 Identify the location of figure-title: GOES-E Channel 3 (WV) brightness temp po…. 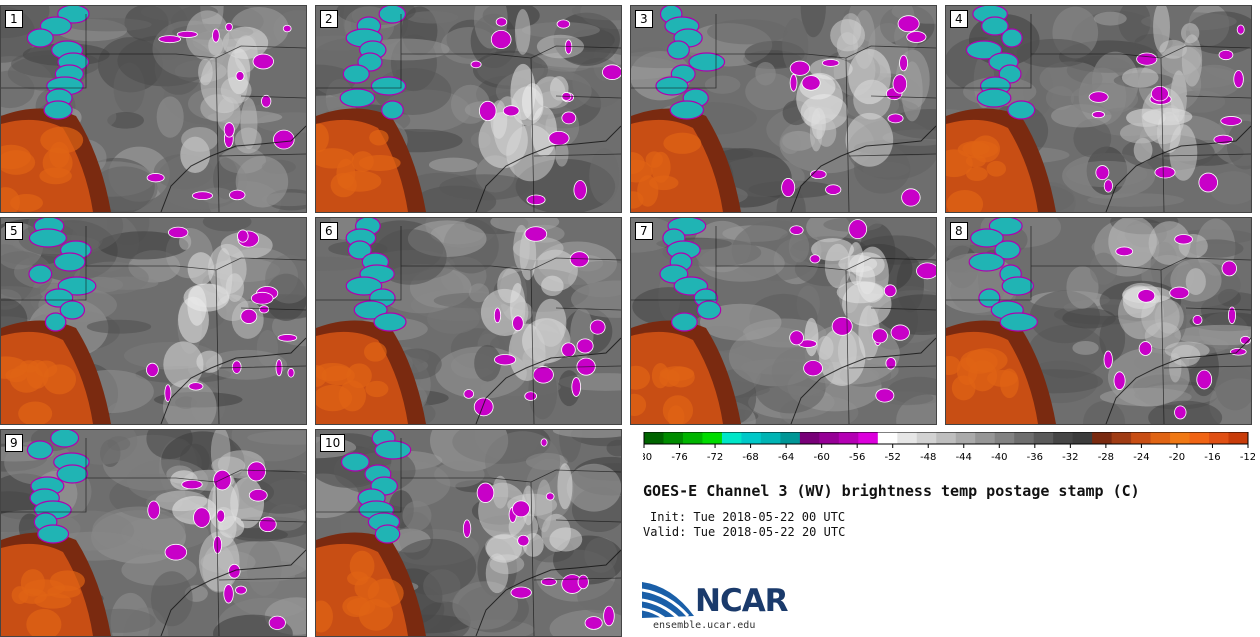
(891, 491).